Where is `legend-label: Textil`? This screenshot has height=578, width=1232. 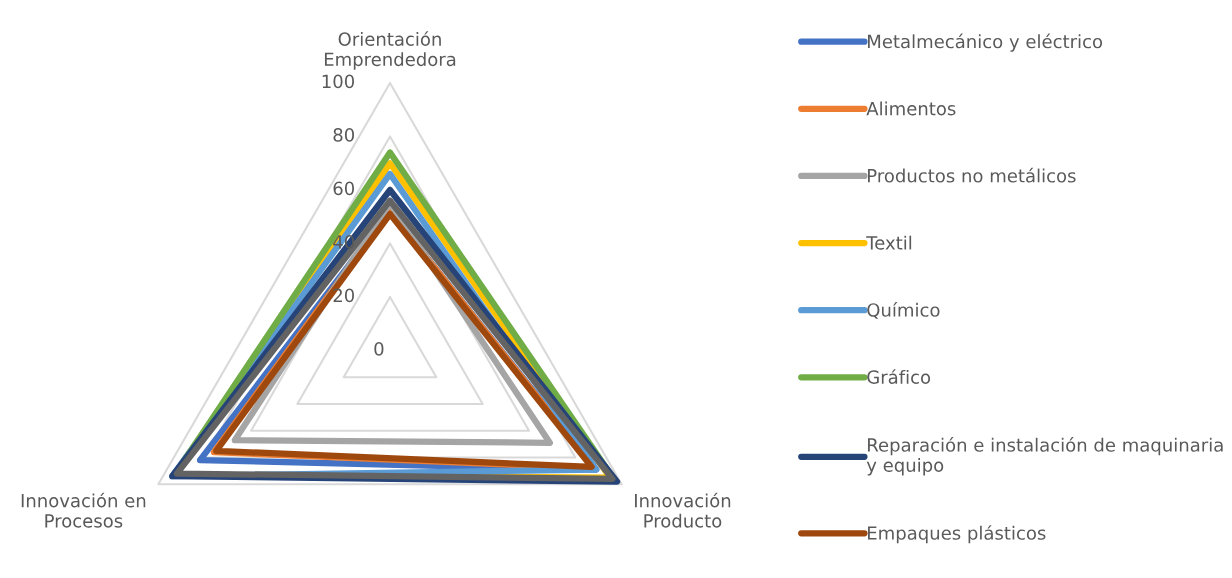 legend-label: Textil is located at coordinates (889, 242).